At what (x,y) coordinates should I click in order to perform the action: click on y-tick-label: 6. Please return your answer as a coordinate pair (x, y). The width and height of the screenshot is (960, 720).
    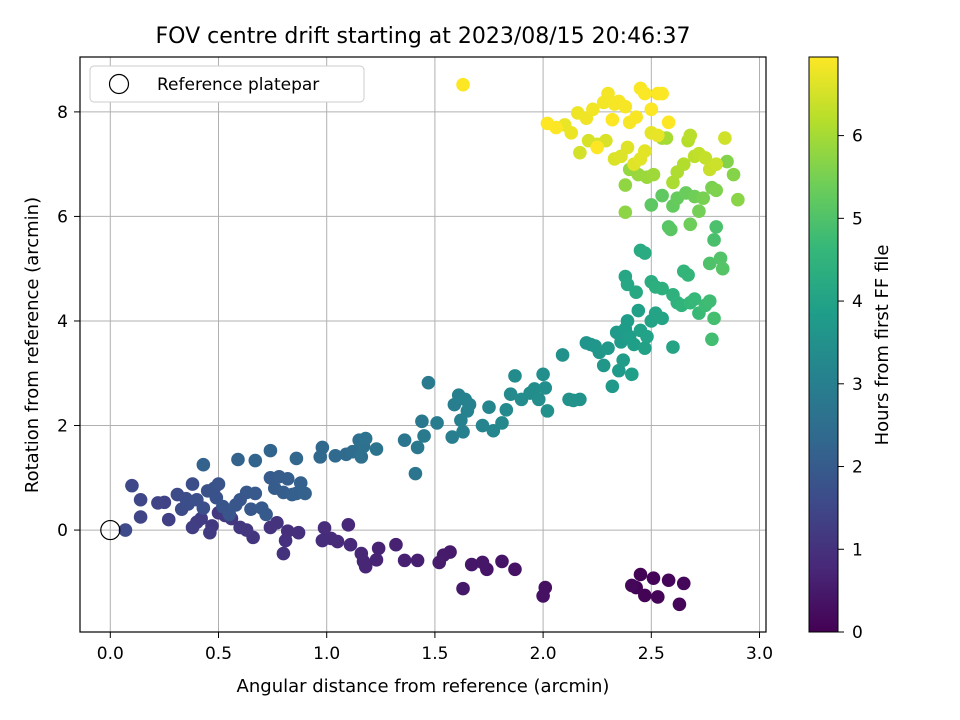
    Looking at the image, I should click on (62, 217).